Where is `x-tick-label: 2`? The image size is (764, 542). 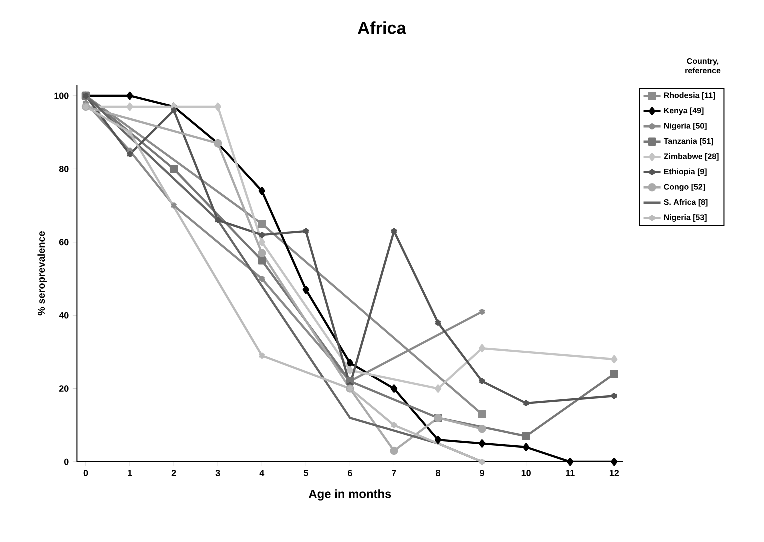 x-tick-label: 2 is located at coordinates (174, 473).